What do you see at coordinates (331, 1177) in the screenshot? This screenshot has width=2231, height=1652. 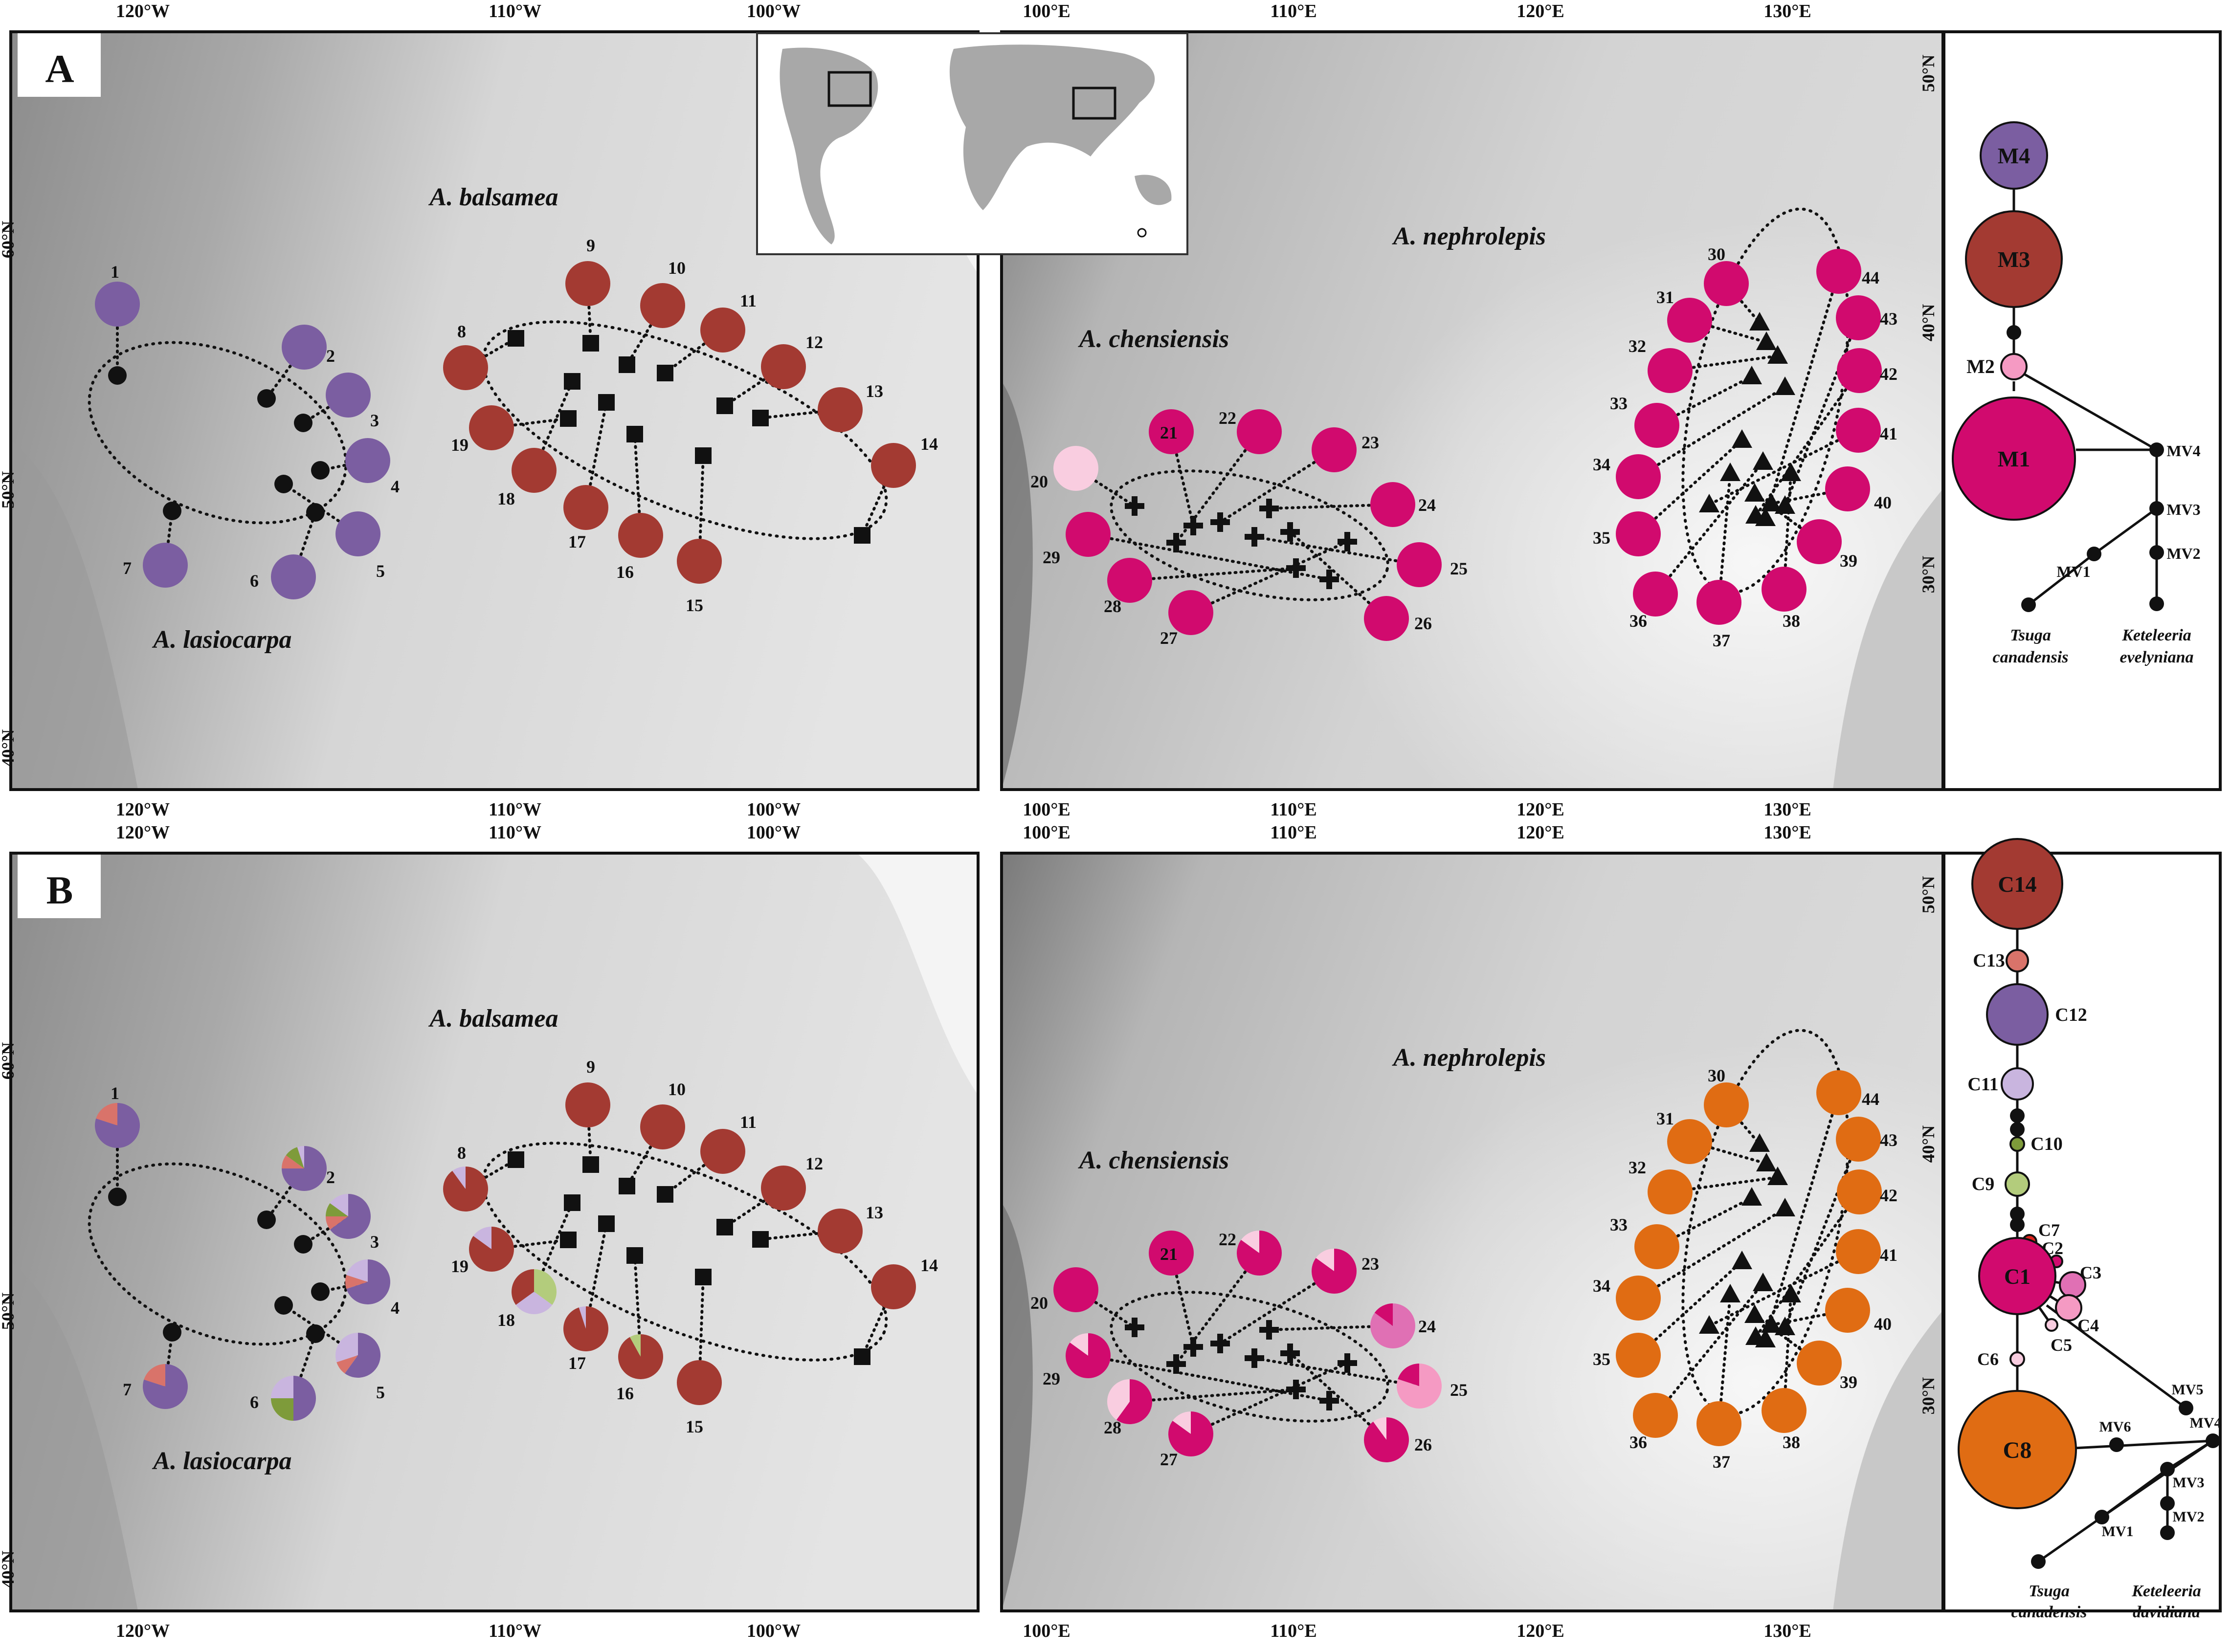 I see `population-label: 2` at bounding box center [331, 1177].